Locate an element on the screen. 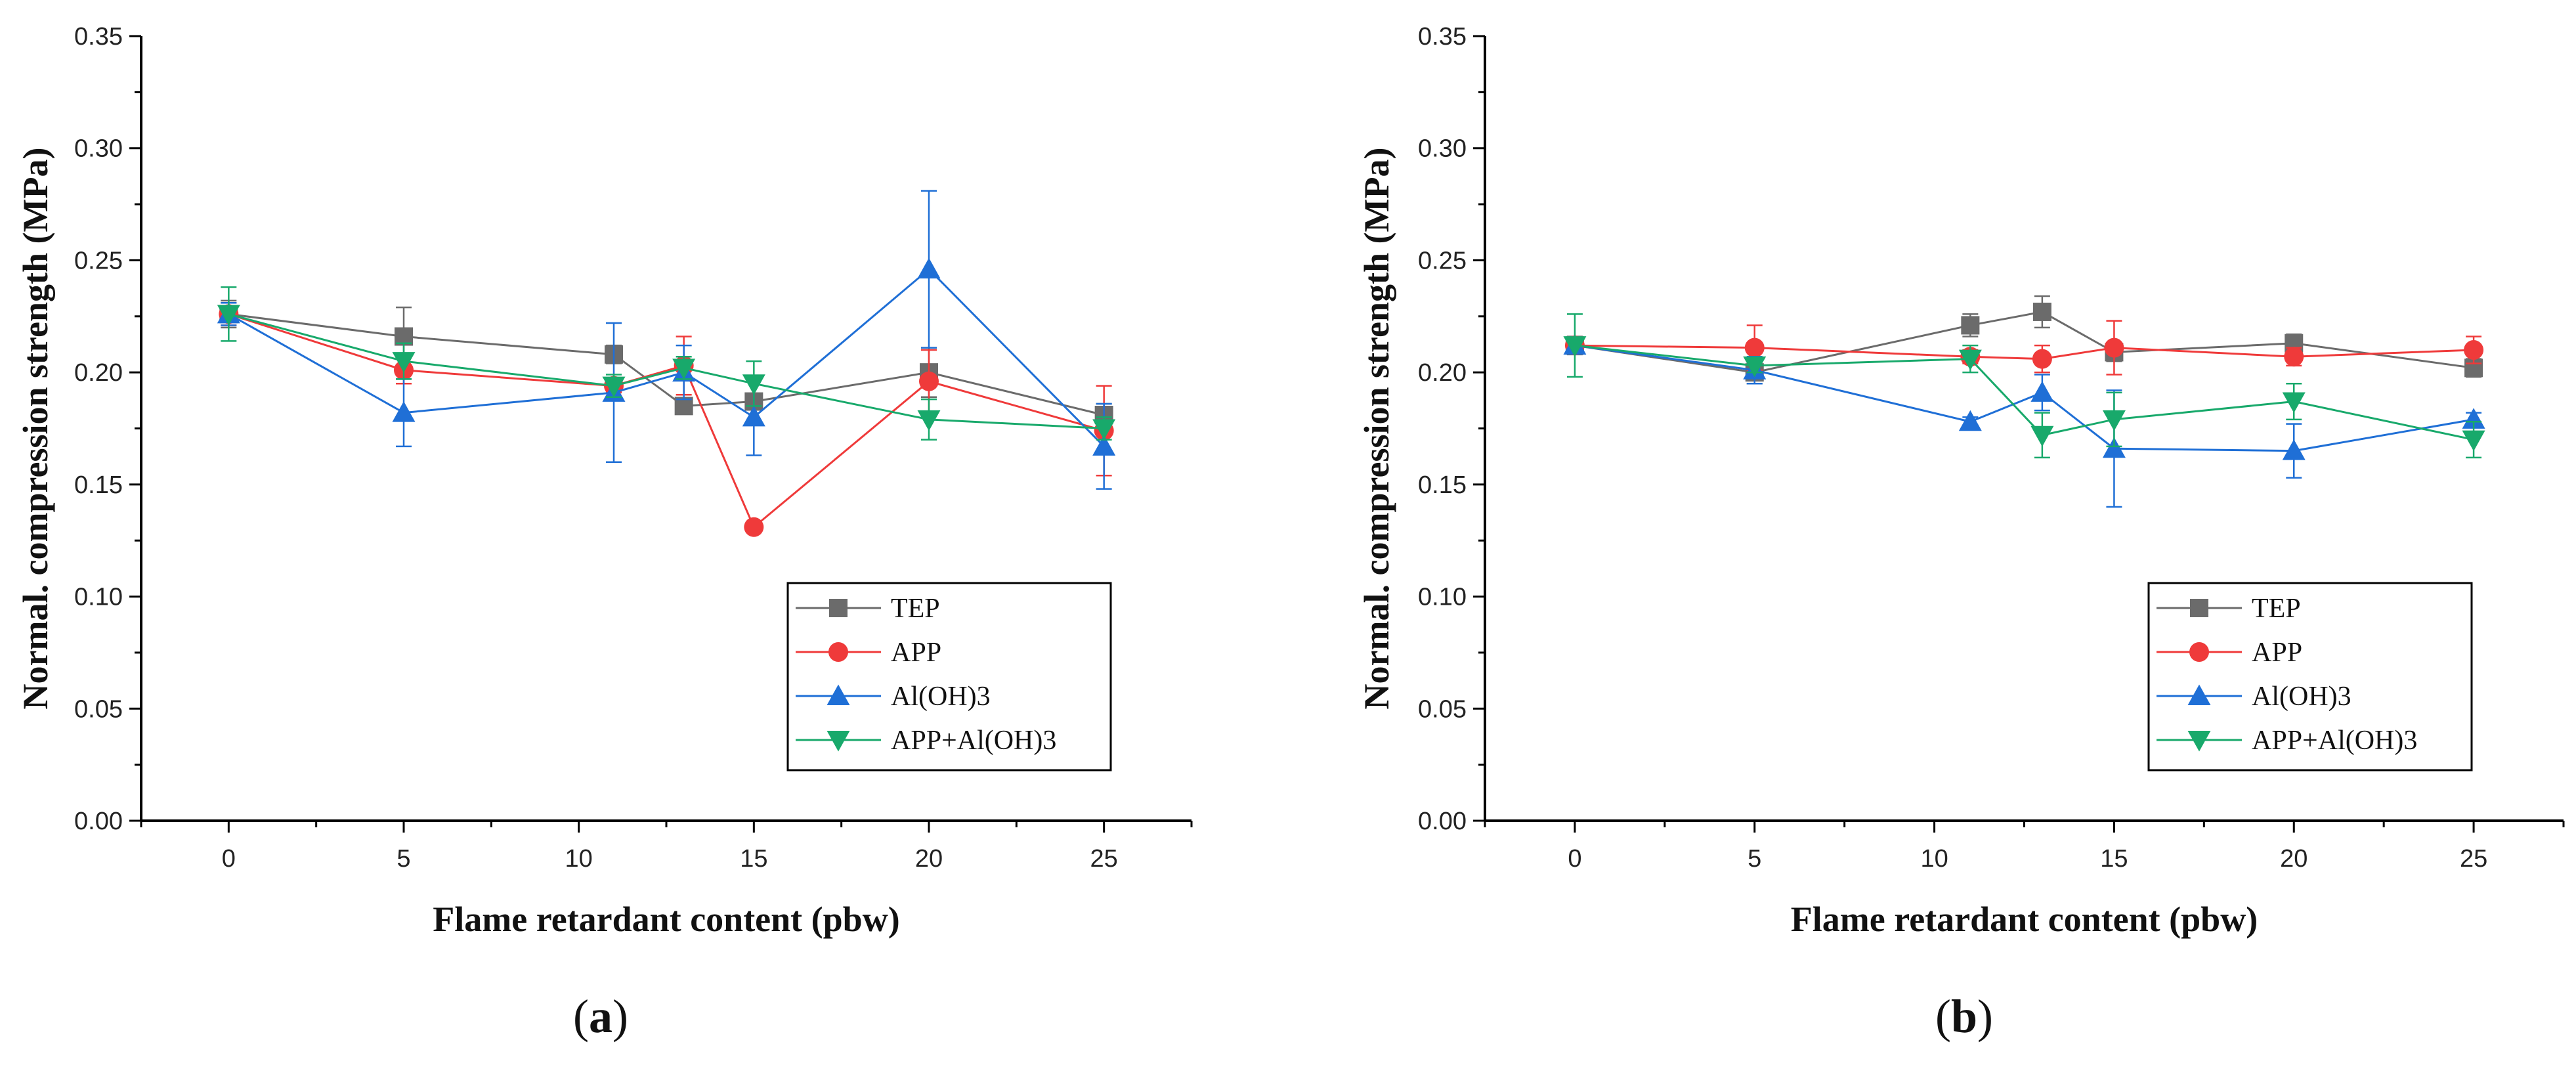 The height and width of the screenshot is (1065, 2576). panel-label-a: (a) is located at coordinates (600, 1017).